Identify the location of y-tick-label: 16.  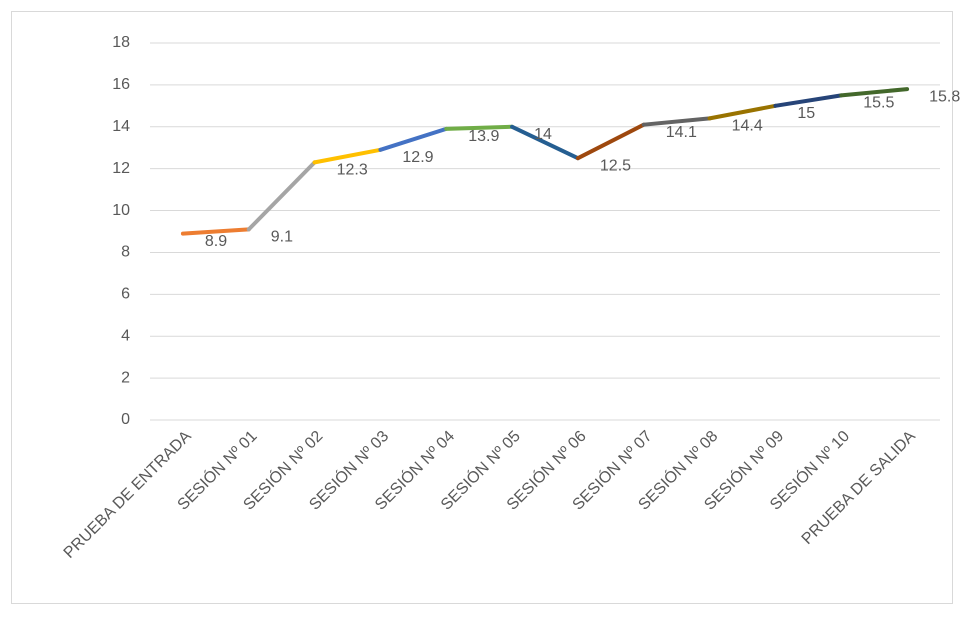
(121, 84).